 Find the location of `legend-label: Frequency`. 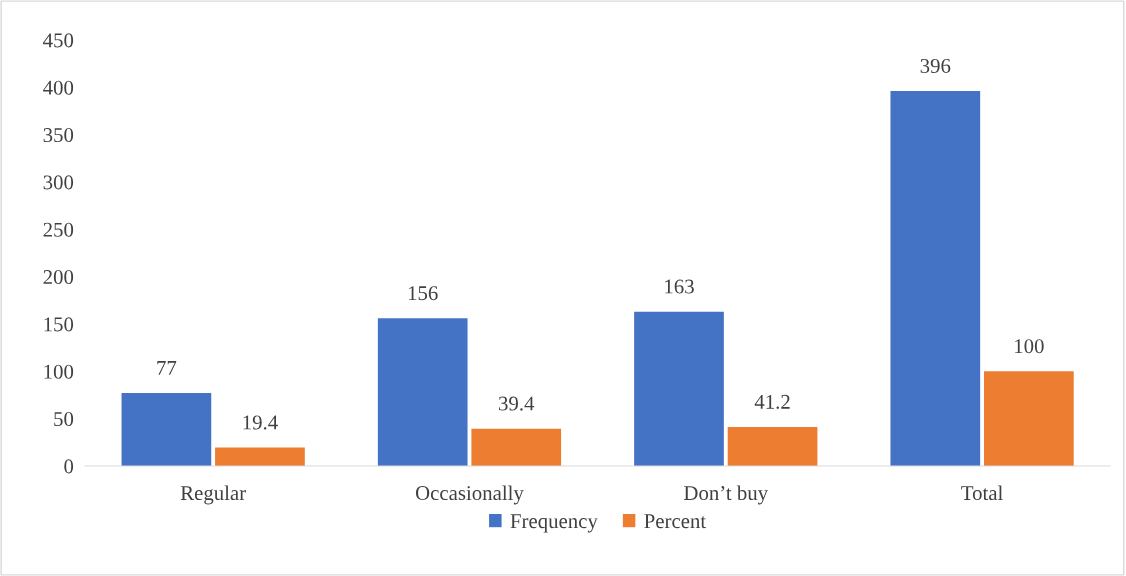

legend-label: Frequency is located at coordinates (554, 523).